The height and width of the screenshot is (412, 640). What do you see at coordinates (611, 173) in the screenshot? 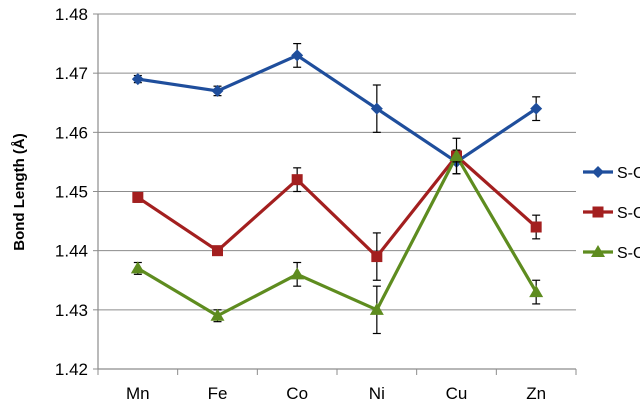
I see `legend-item-s-o2: S-O2` at bounding box center [611, 173].